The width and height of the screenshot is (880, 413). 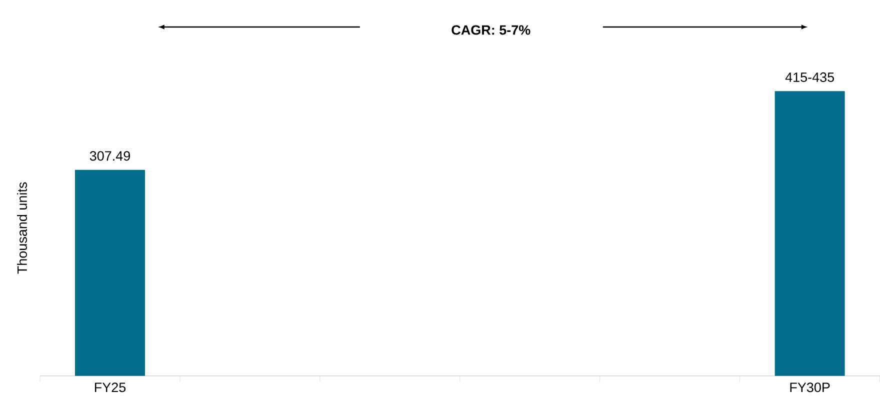 What do you see at coordinates (810, 387) in the screenshot?
I see `x-tick-label: FY30P` at bounding box center [810, 387].